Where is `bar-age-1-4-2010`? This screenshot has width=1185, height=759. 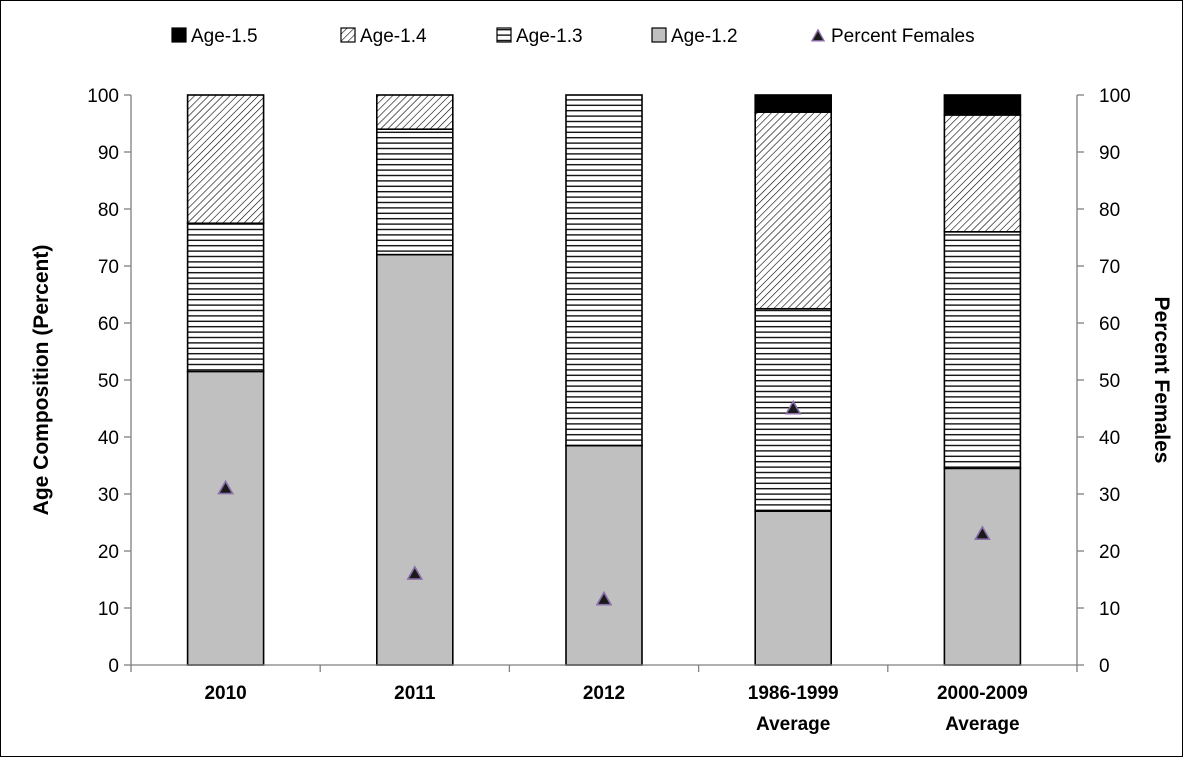
bar-age-1-4-2010 is located at coordinates (225, 159).